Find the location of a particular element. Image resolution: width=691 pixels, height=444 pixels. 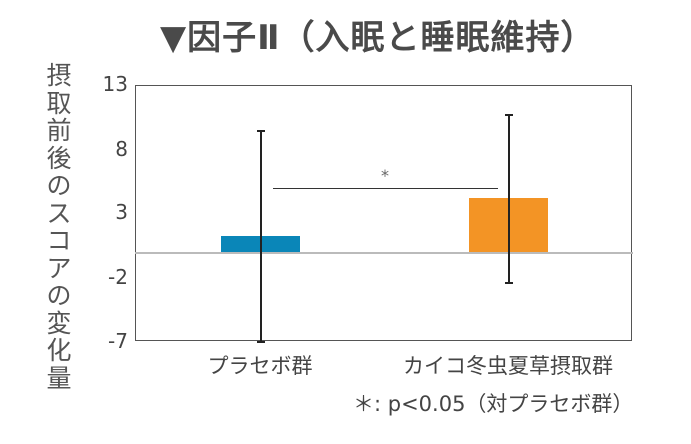

error-cap-top-cordyceps is located at coordinates (509, 115).